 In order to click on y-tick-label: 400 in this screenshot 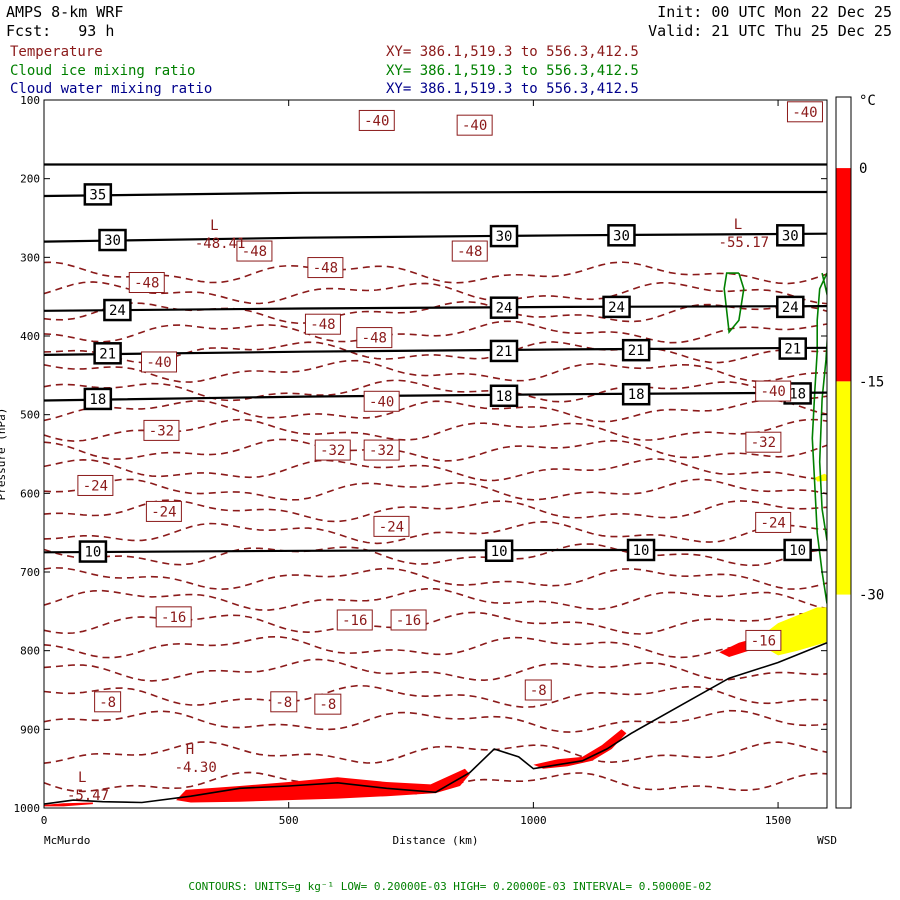, I will do `click(30, 336)`.